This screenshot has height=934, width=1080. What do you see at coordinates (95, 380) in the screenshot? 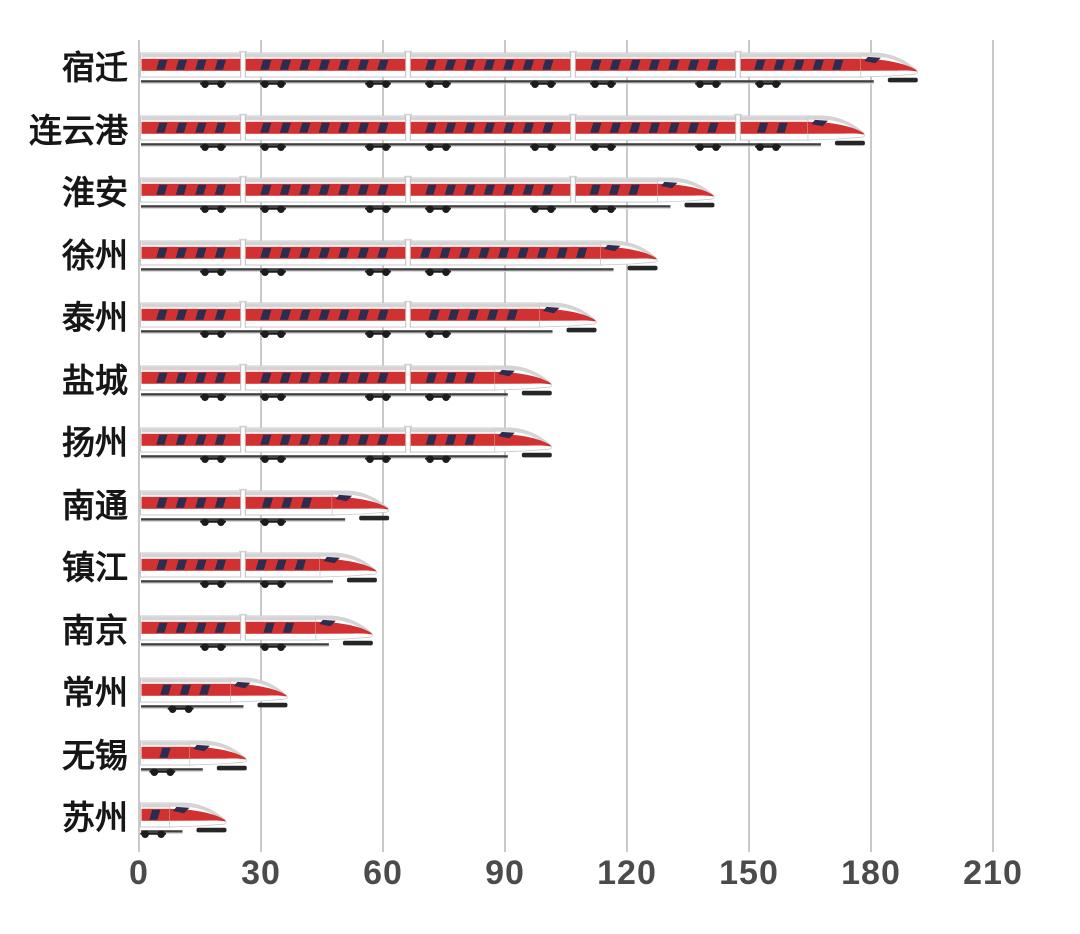
I see `category-label: 盐城` at bounding box center [95, 380].